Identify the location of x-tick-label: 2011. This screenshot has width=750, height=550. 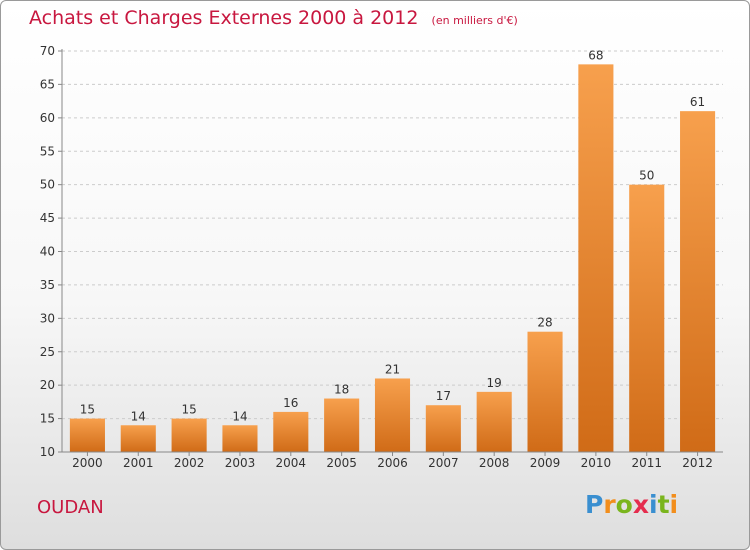
(646, 463).